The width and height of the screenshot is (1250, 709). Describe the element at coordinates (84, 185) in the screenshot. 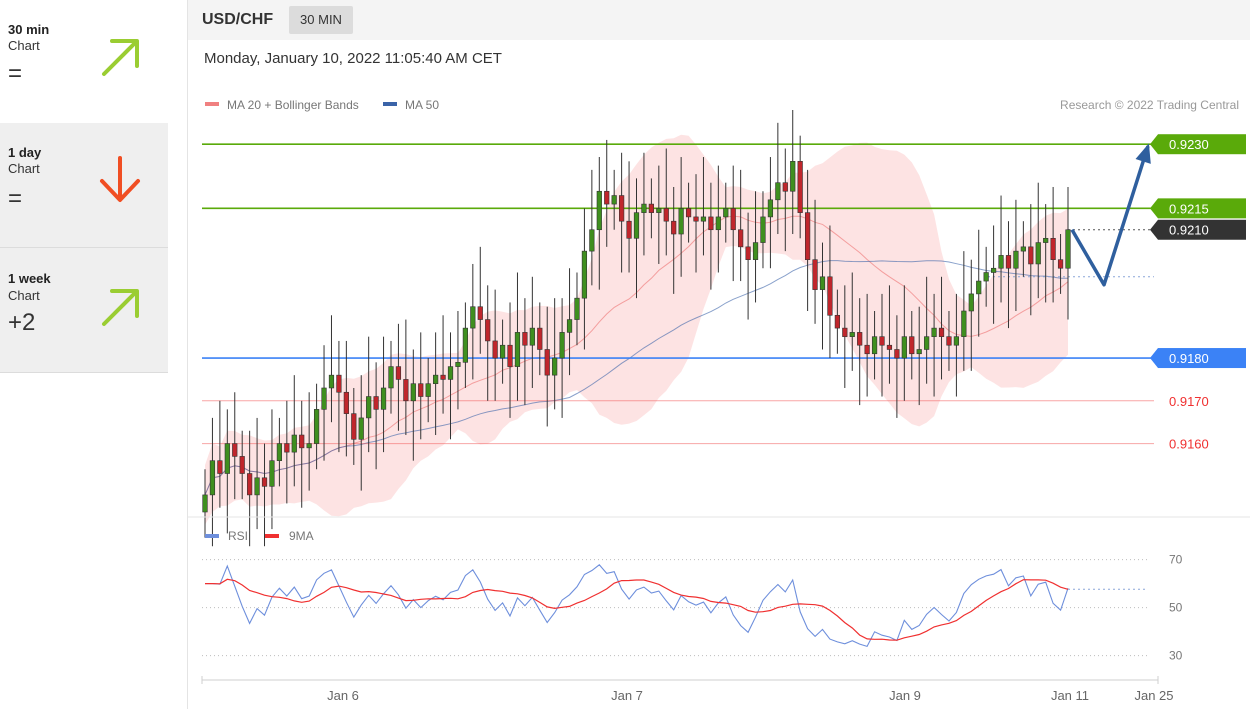

I see `timeframe-card-1day: 1 day Chart =` at that location.